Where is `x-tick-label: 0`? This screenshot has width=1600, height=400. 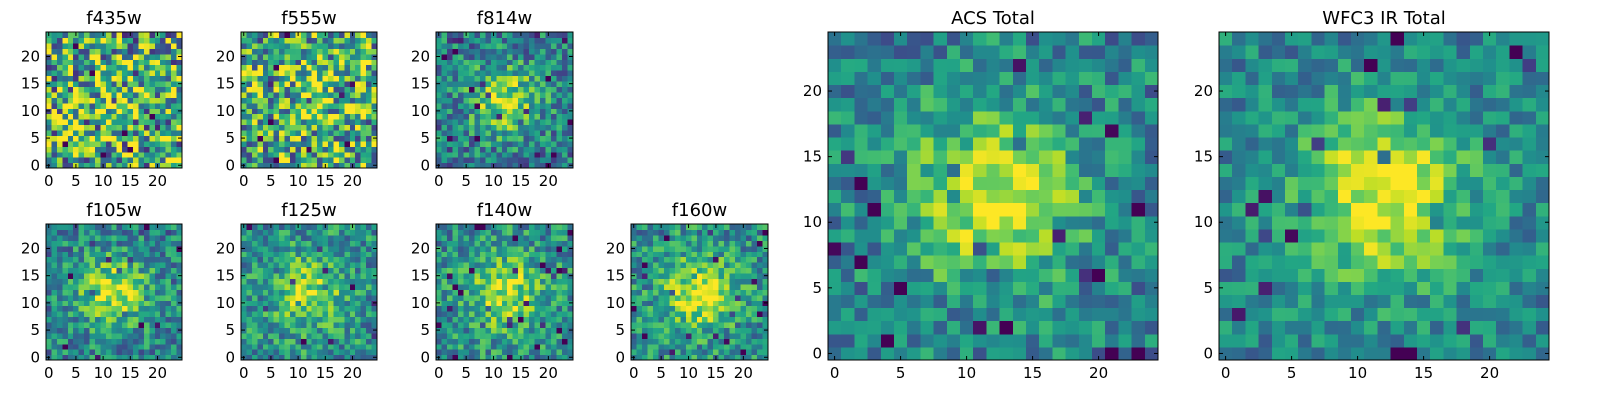 x-tick-label: 0 is located at coordinates (439, 181).